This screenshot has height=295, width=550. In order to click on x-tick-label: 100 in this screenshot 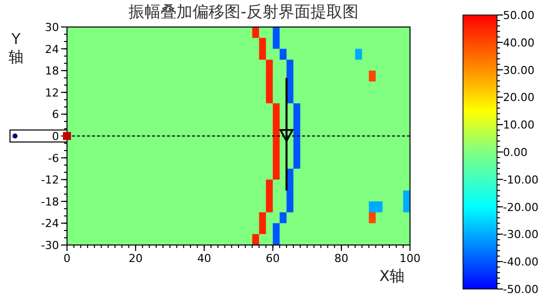, I will do `click(410, 258)`.